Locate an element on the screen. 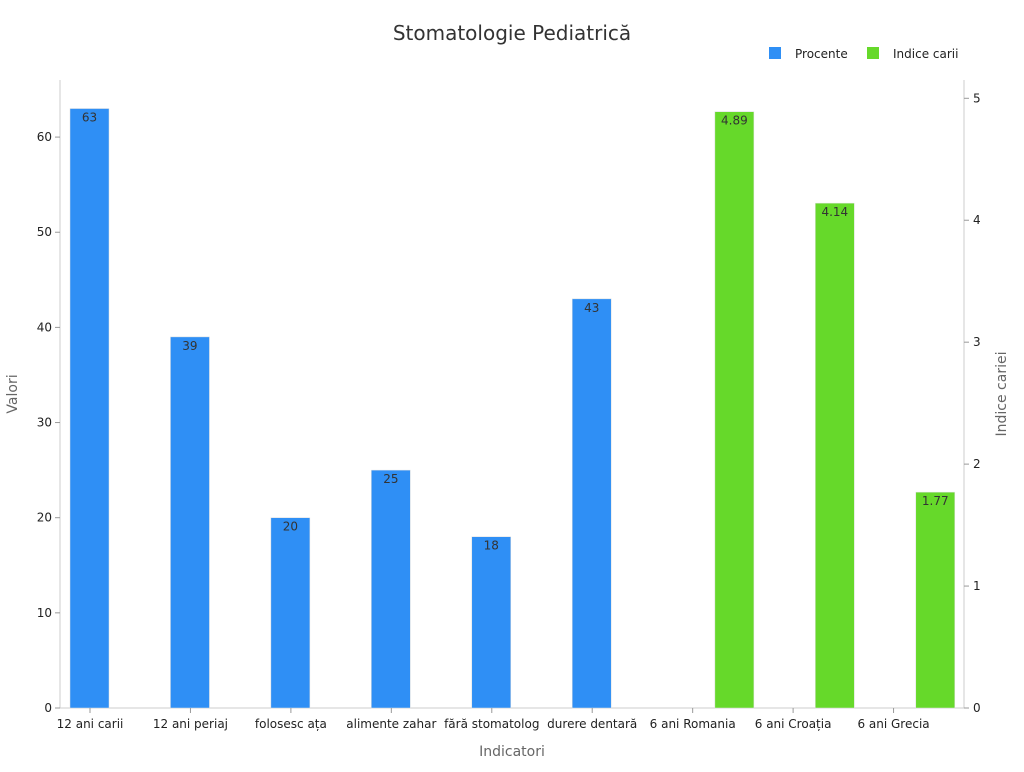 This screenshot has height=772, width=1024. y-tick-label-10: 10 is located at coordinates (44, 613).